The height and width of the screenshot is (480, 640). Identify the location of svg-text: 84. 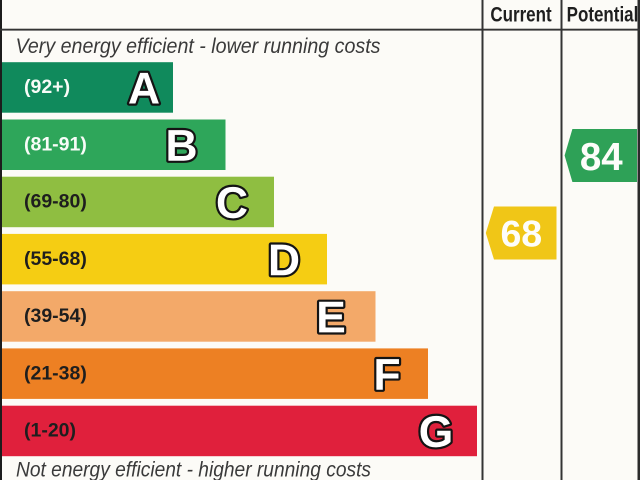
(601, 157).